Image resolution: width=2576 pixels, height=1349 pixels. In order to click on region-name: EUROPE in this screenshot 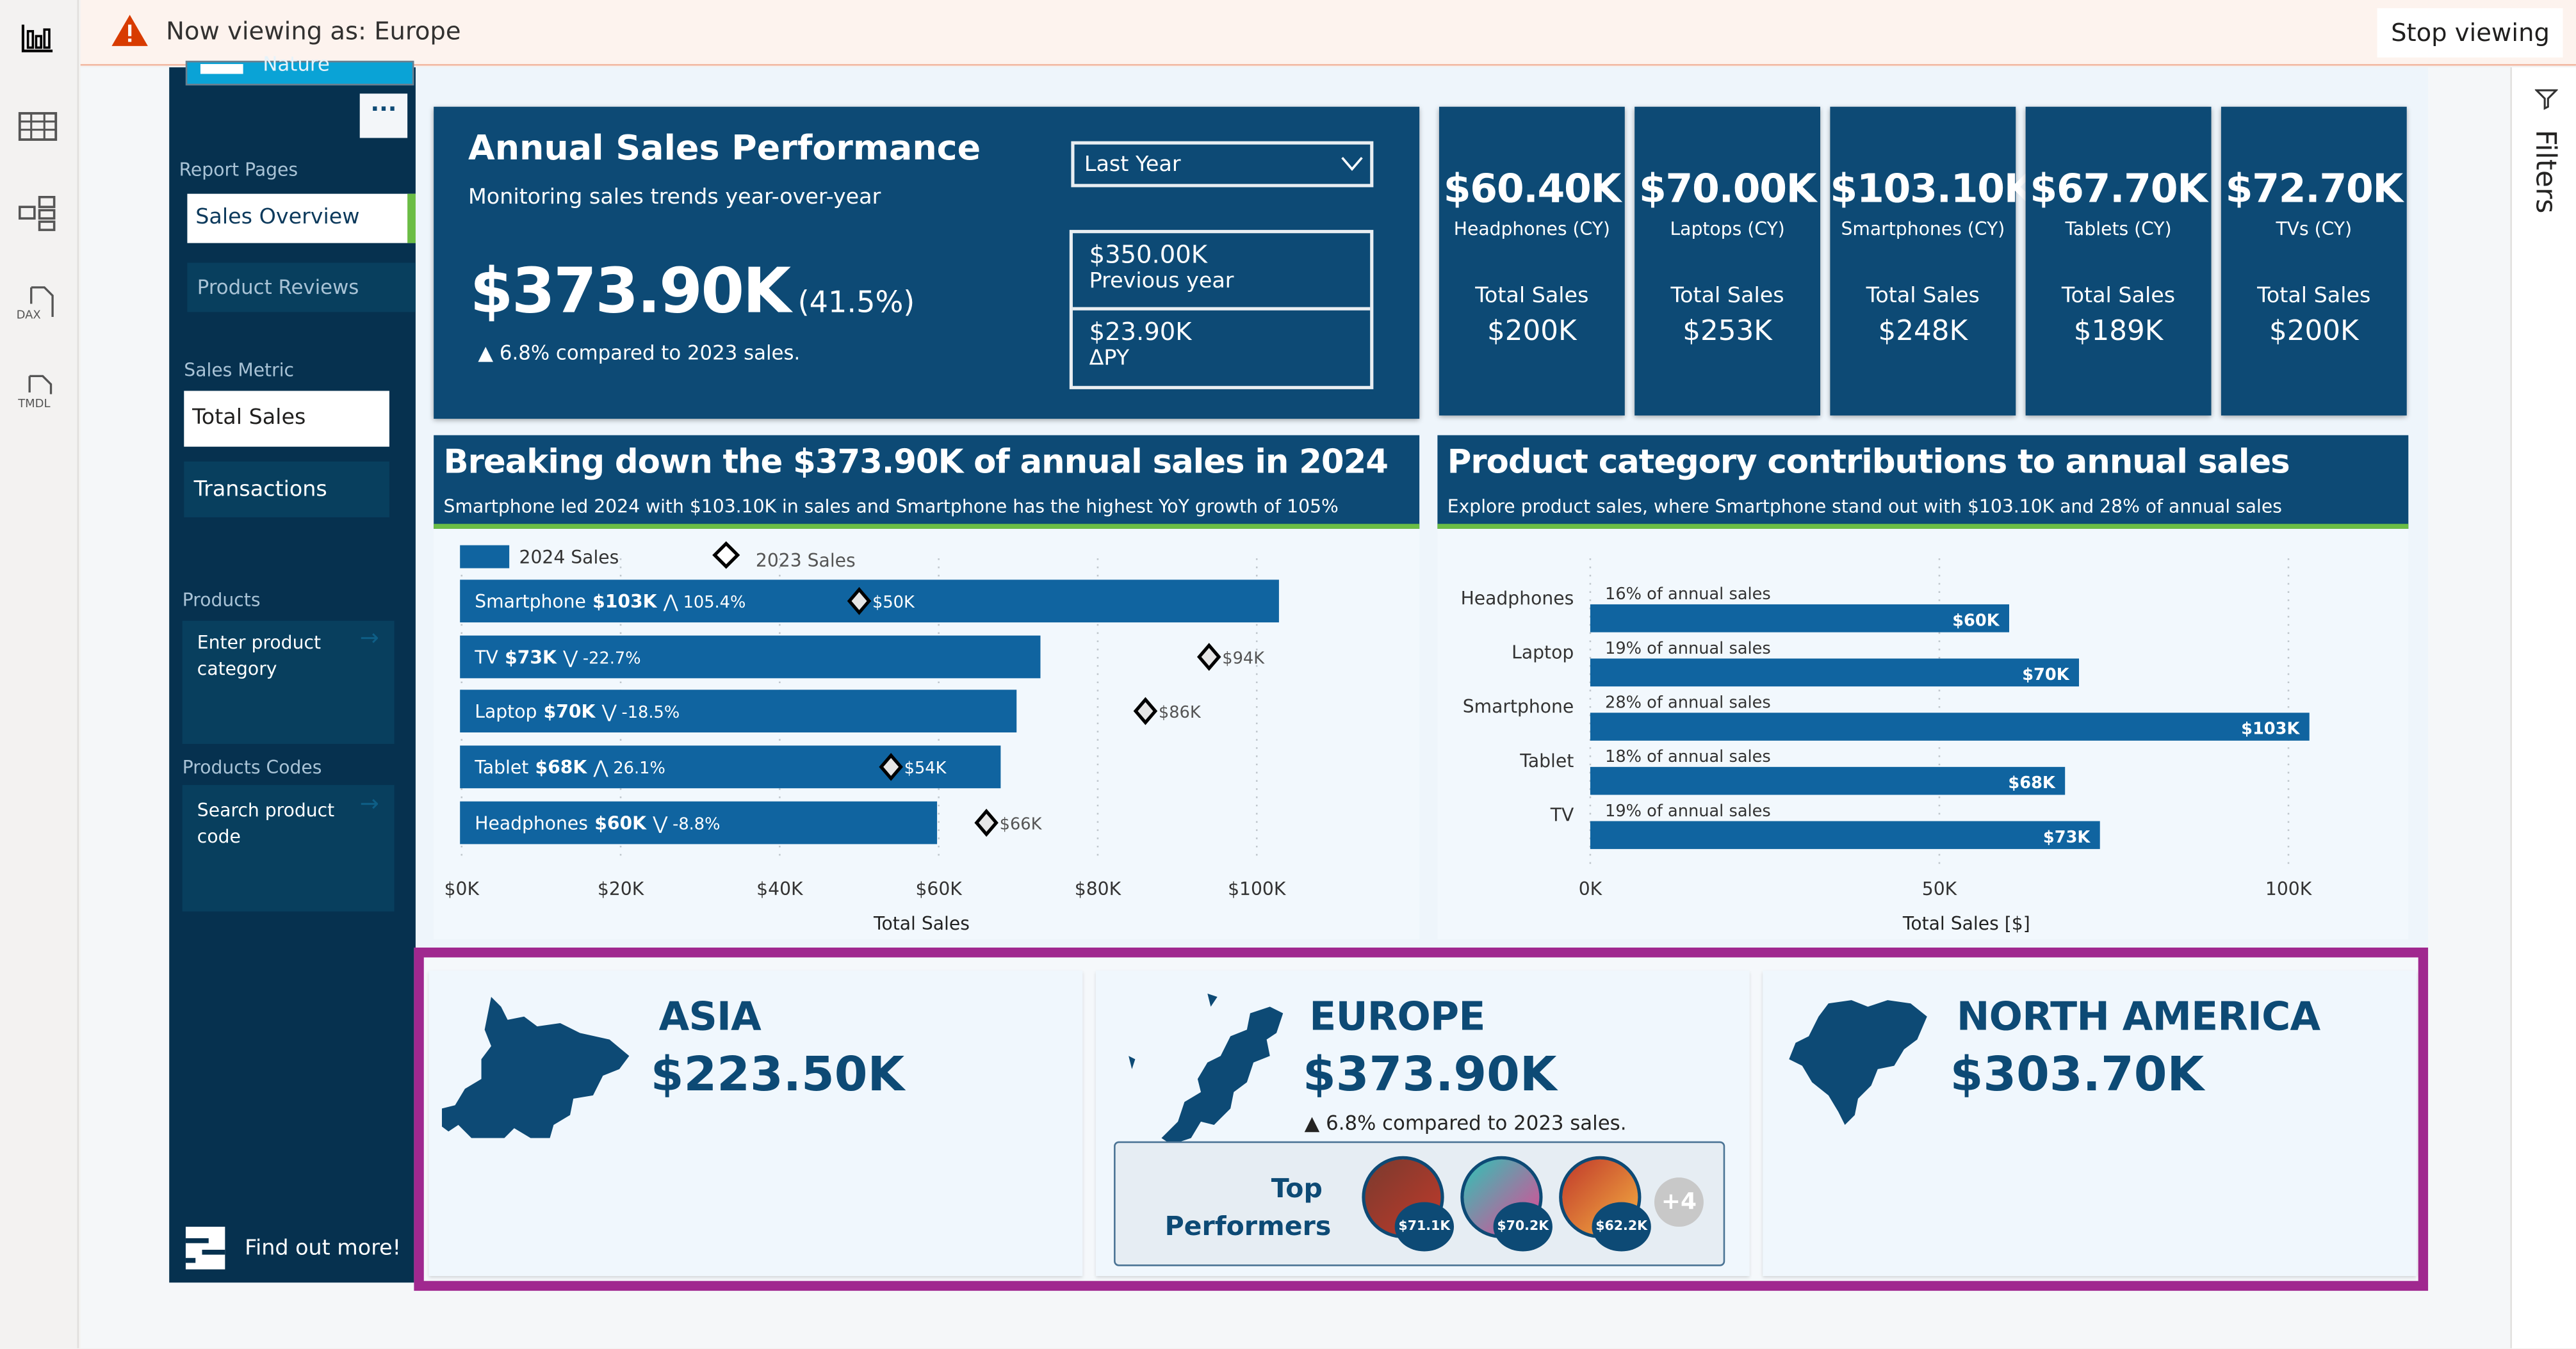, I will do `click(1397, 1016)`.